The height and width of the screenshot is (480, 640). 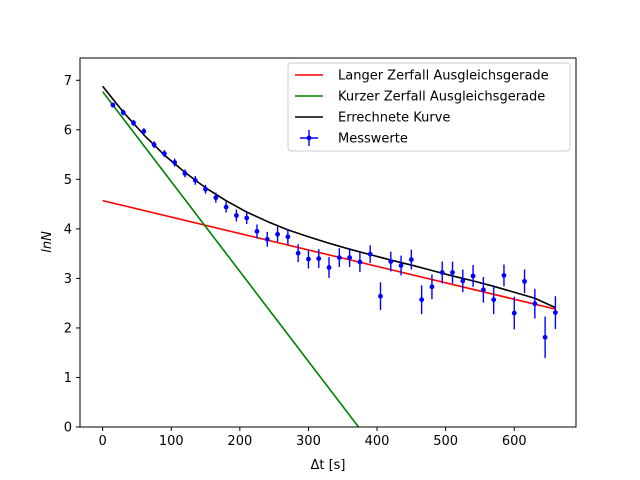 I want to click on y-tick-label: 6, so click(x=68, y=130).